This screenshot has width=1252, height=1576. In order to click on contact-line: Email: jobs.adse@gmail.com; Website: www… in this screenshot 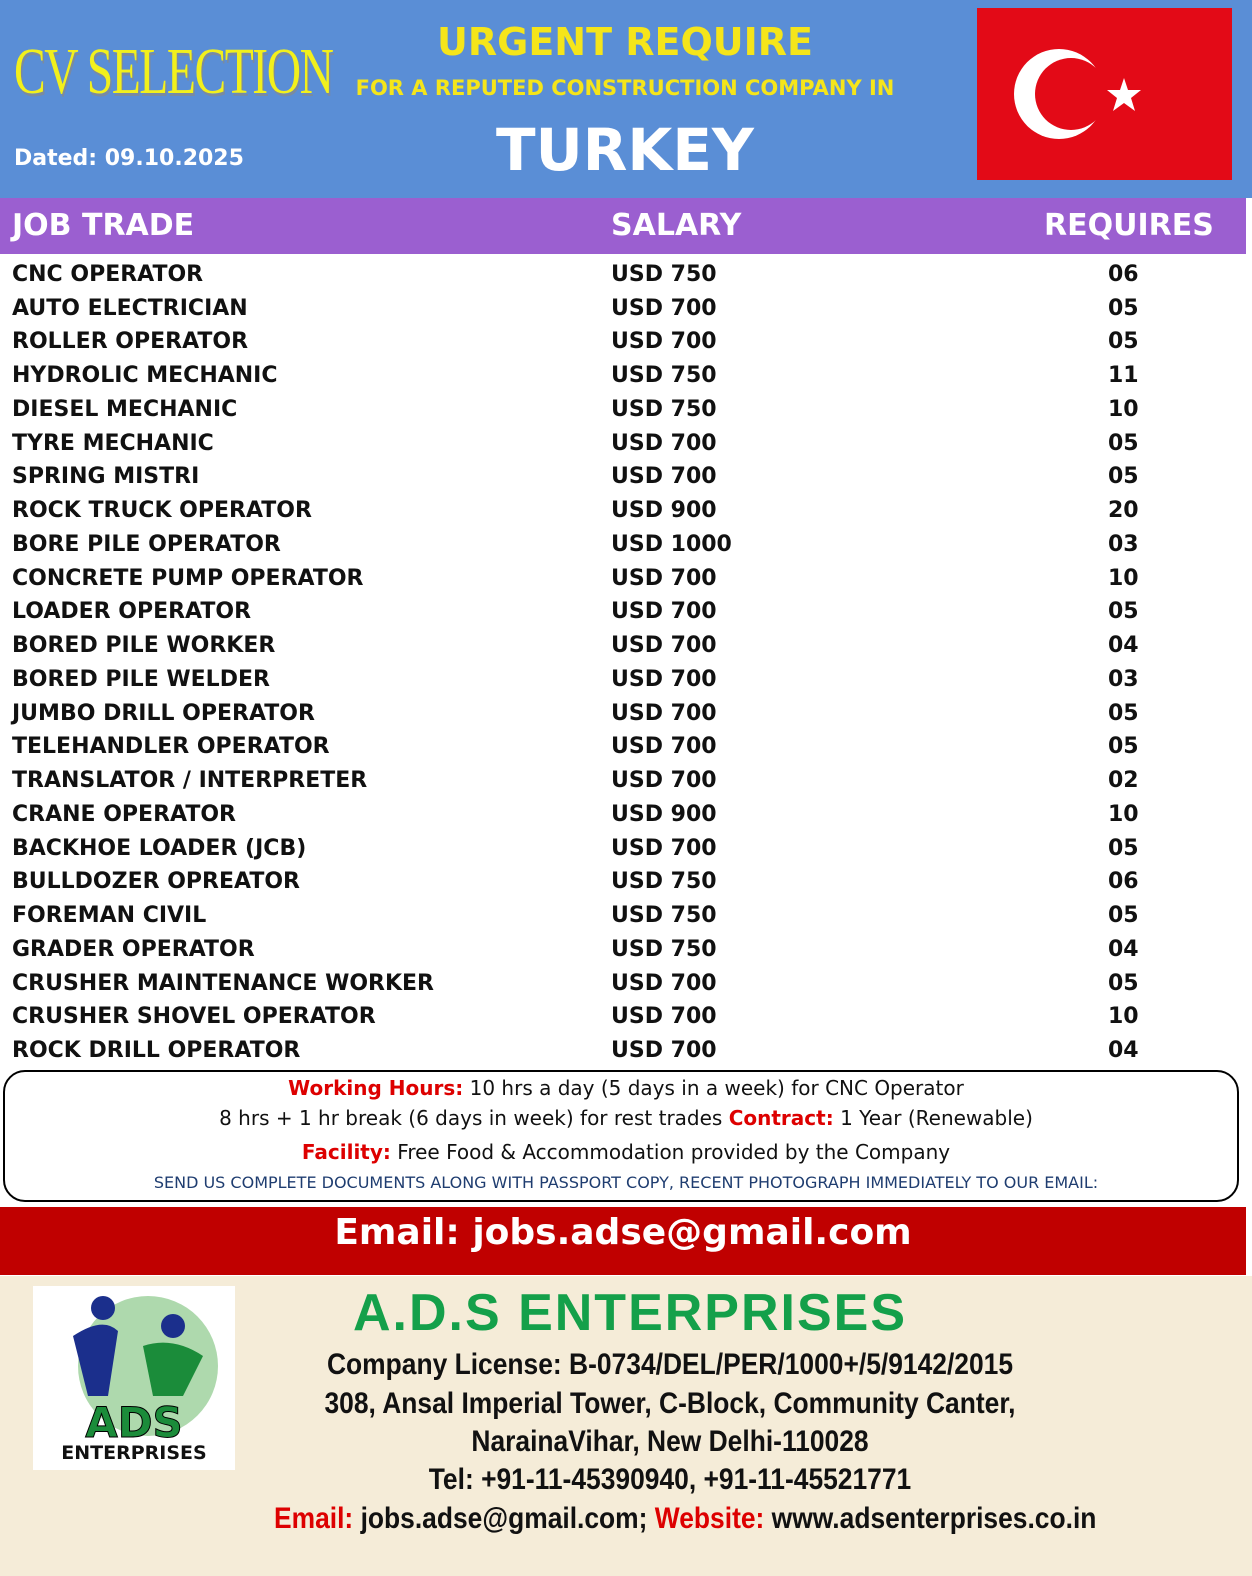, I will do `click(685, 1519)`.